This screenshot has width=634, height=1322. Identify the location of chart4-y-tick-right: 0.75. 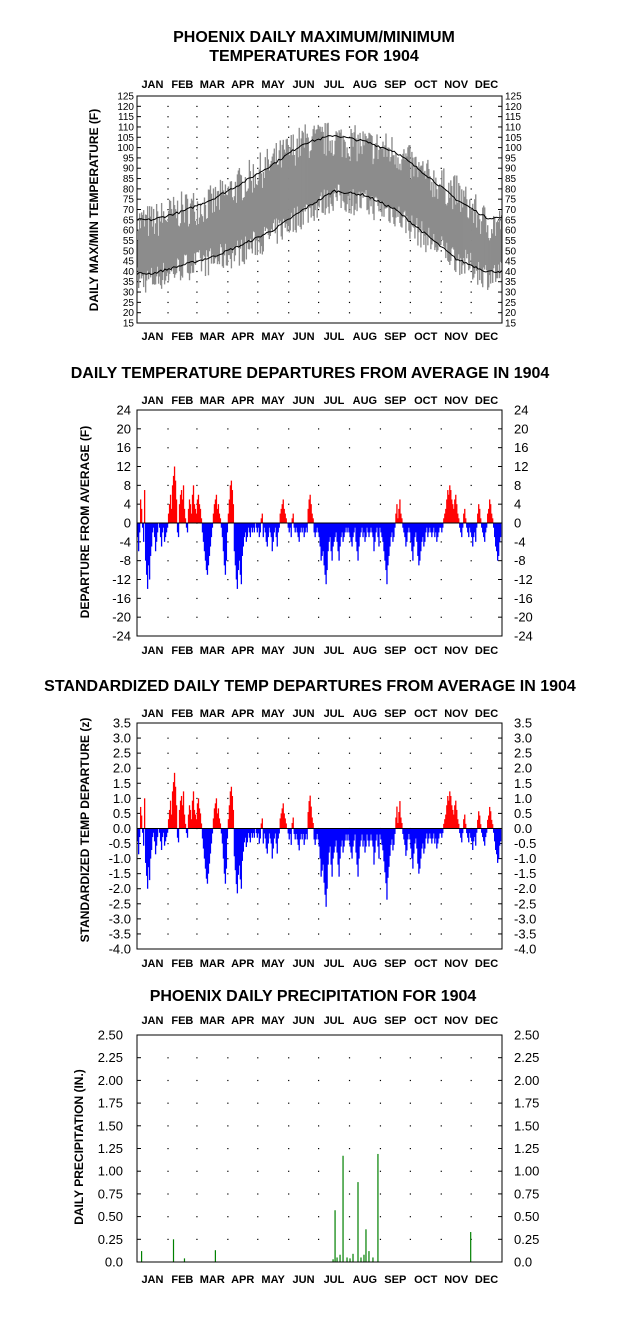
(526, 1193).